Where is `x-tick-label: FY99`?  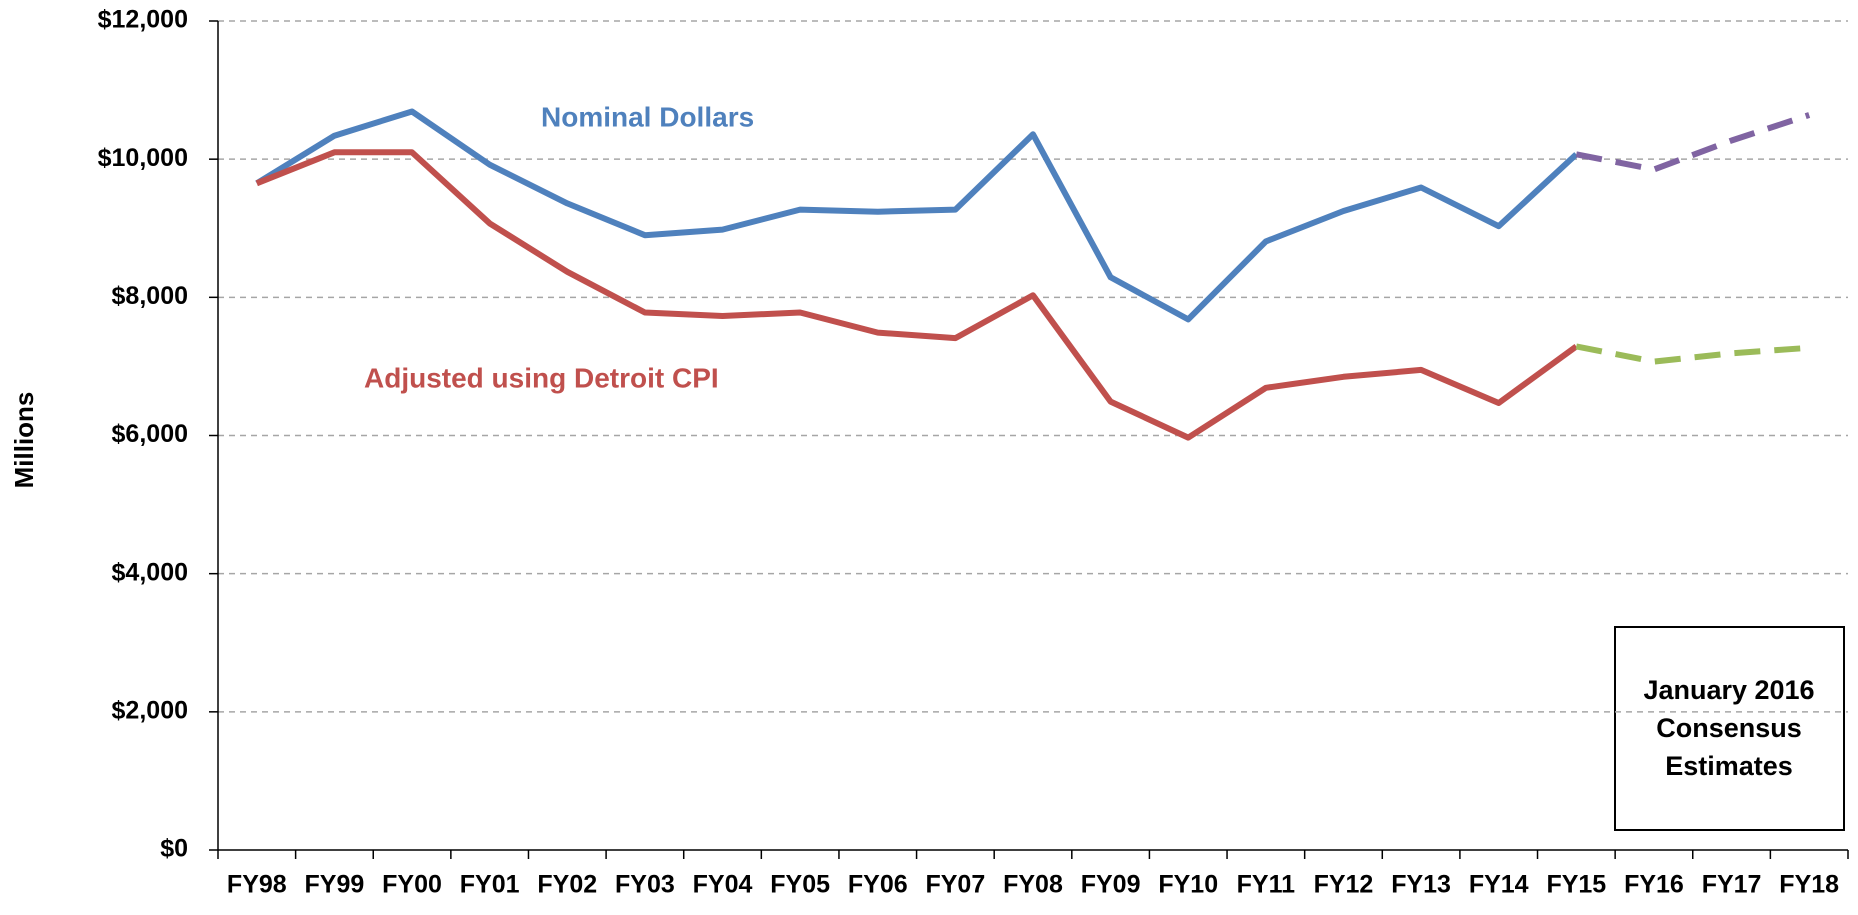 x-tick-label: FY99 is located at coordinates (335, 885).